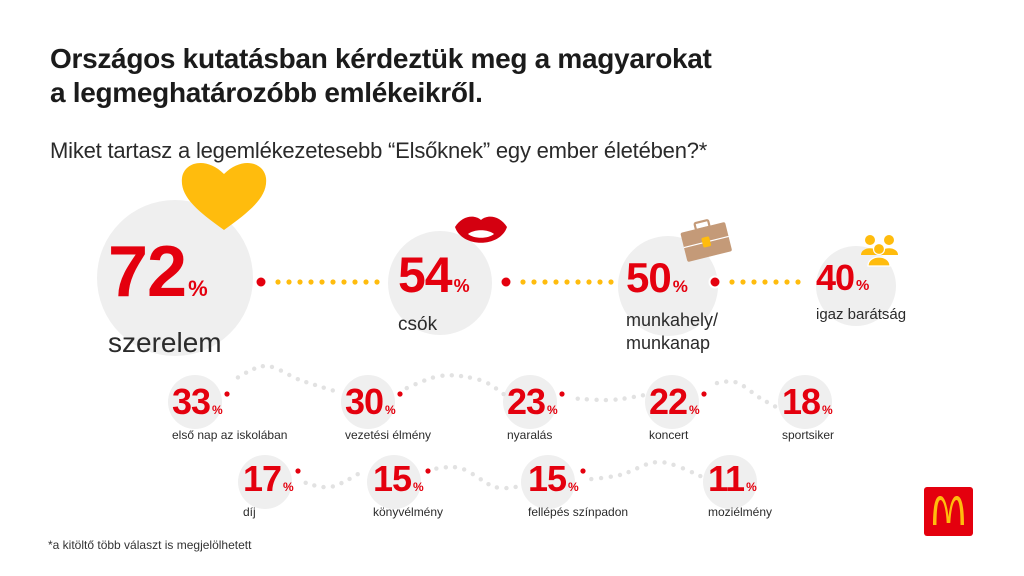  I want to click on stat-number: 72, so click(147, 272).